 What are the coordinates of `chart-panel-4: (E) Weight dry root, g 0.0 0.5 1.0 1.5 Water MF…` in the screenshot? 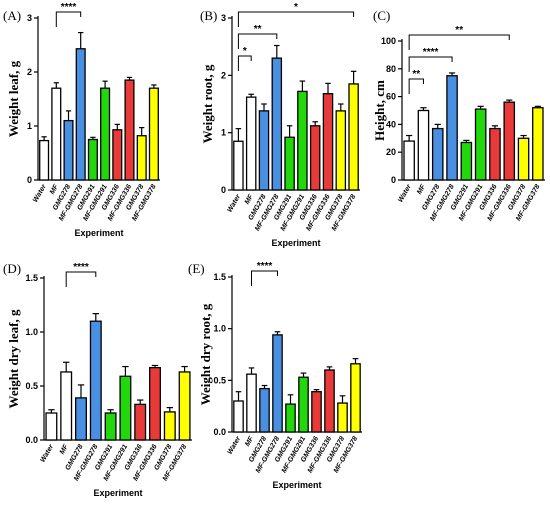 It's located at (275, 375).